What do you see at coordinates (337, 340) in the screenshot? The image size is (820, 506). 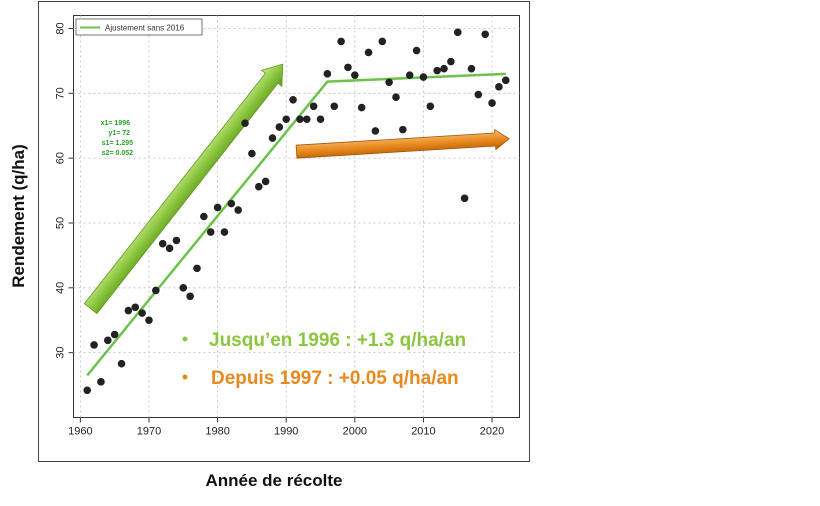 I see `annotation-until-1996: Jusqu’en 1996 : +1.3 q/ha/an` at bounding box center [337, 340].